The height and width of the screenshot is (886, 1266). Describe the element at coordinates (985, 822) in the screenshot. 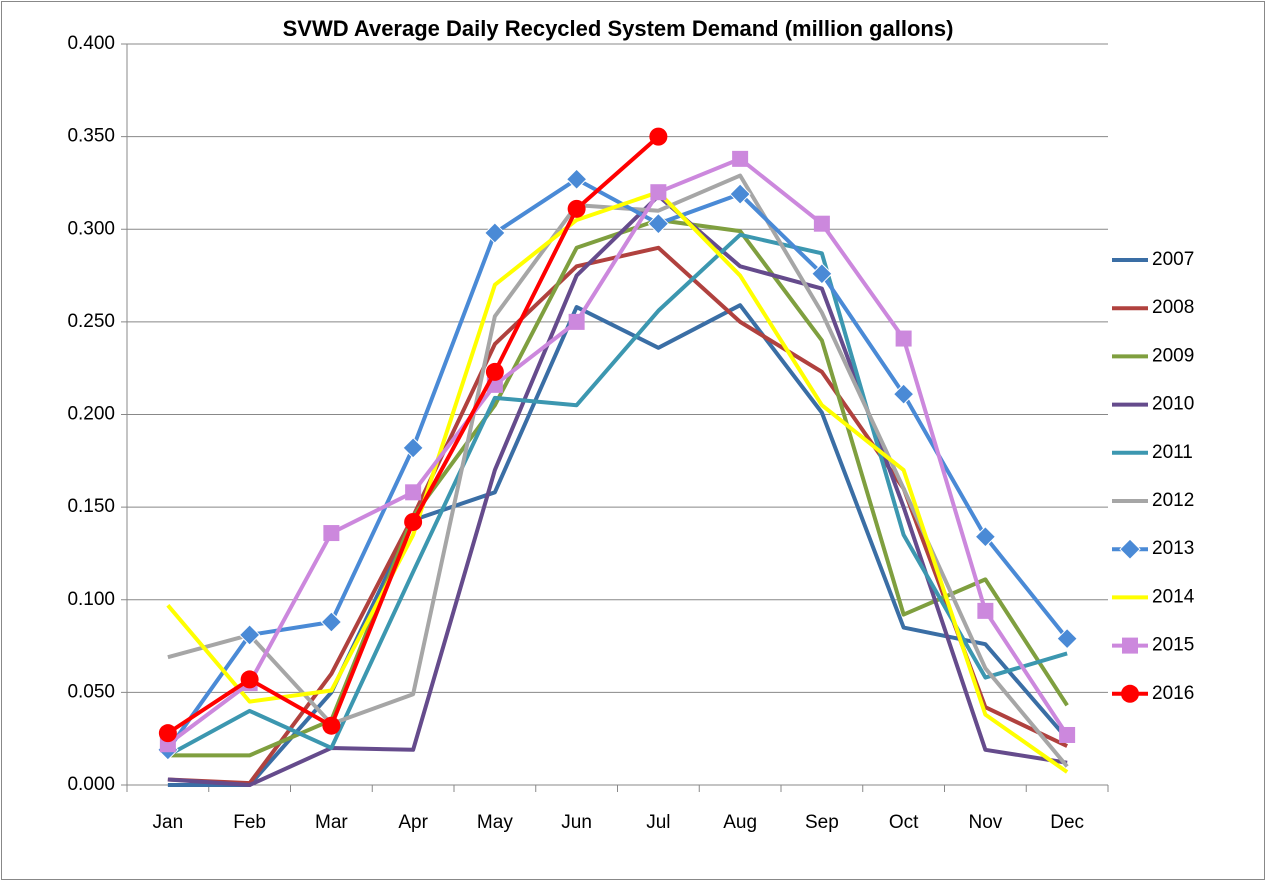

I see `x-tick-label: Nov` at that location.